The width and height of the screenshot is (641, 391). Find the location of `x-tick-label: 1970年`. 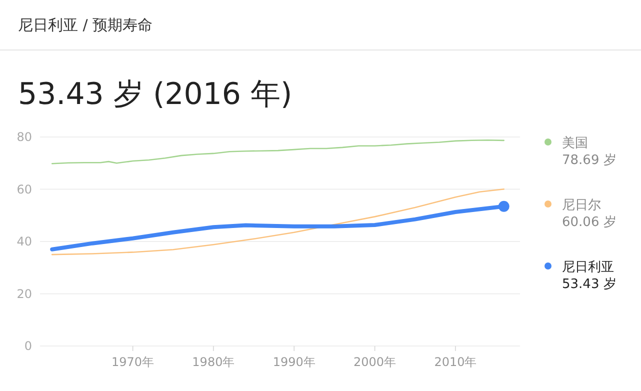

x-tick-label: 1970年 is located at coordinates (133, 362).